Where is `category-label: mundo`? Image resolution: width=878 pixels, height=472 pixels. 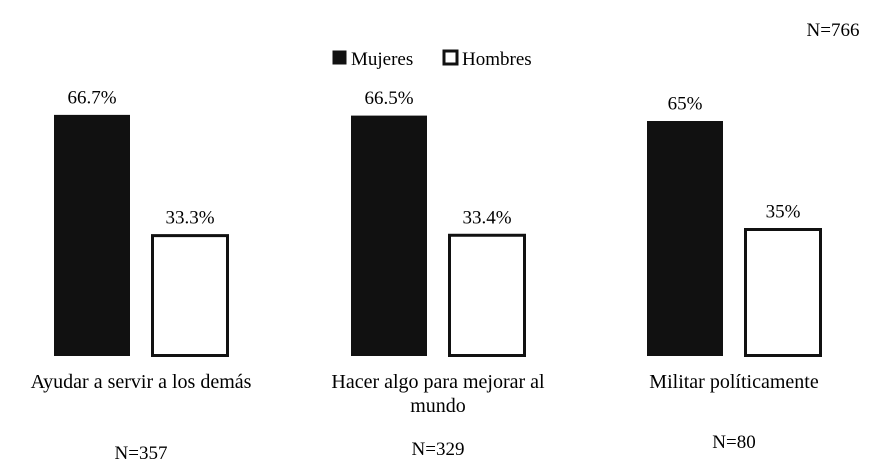 category-label: mundo is located at coordinates (438, 406).